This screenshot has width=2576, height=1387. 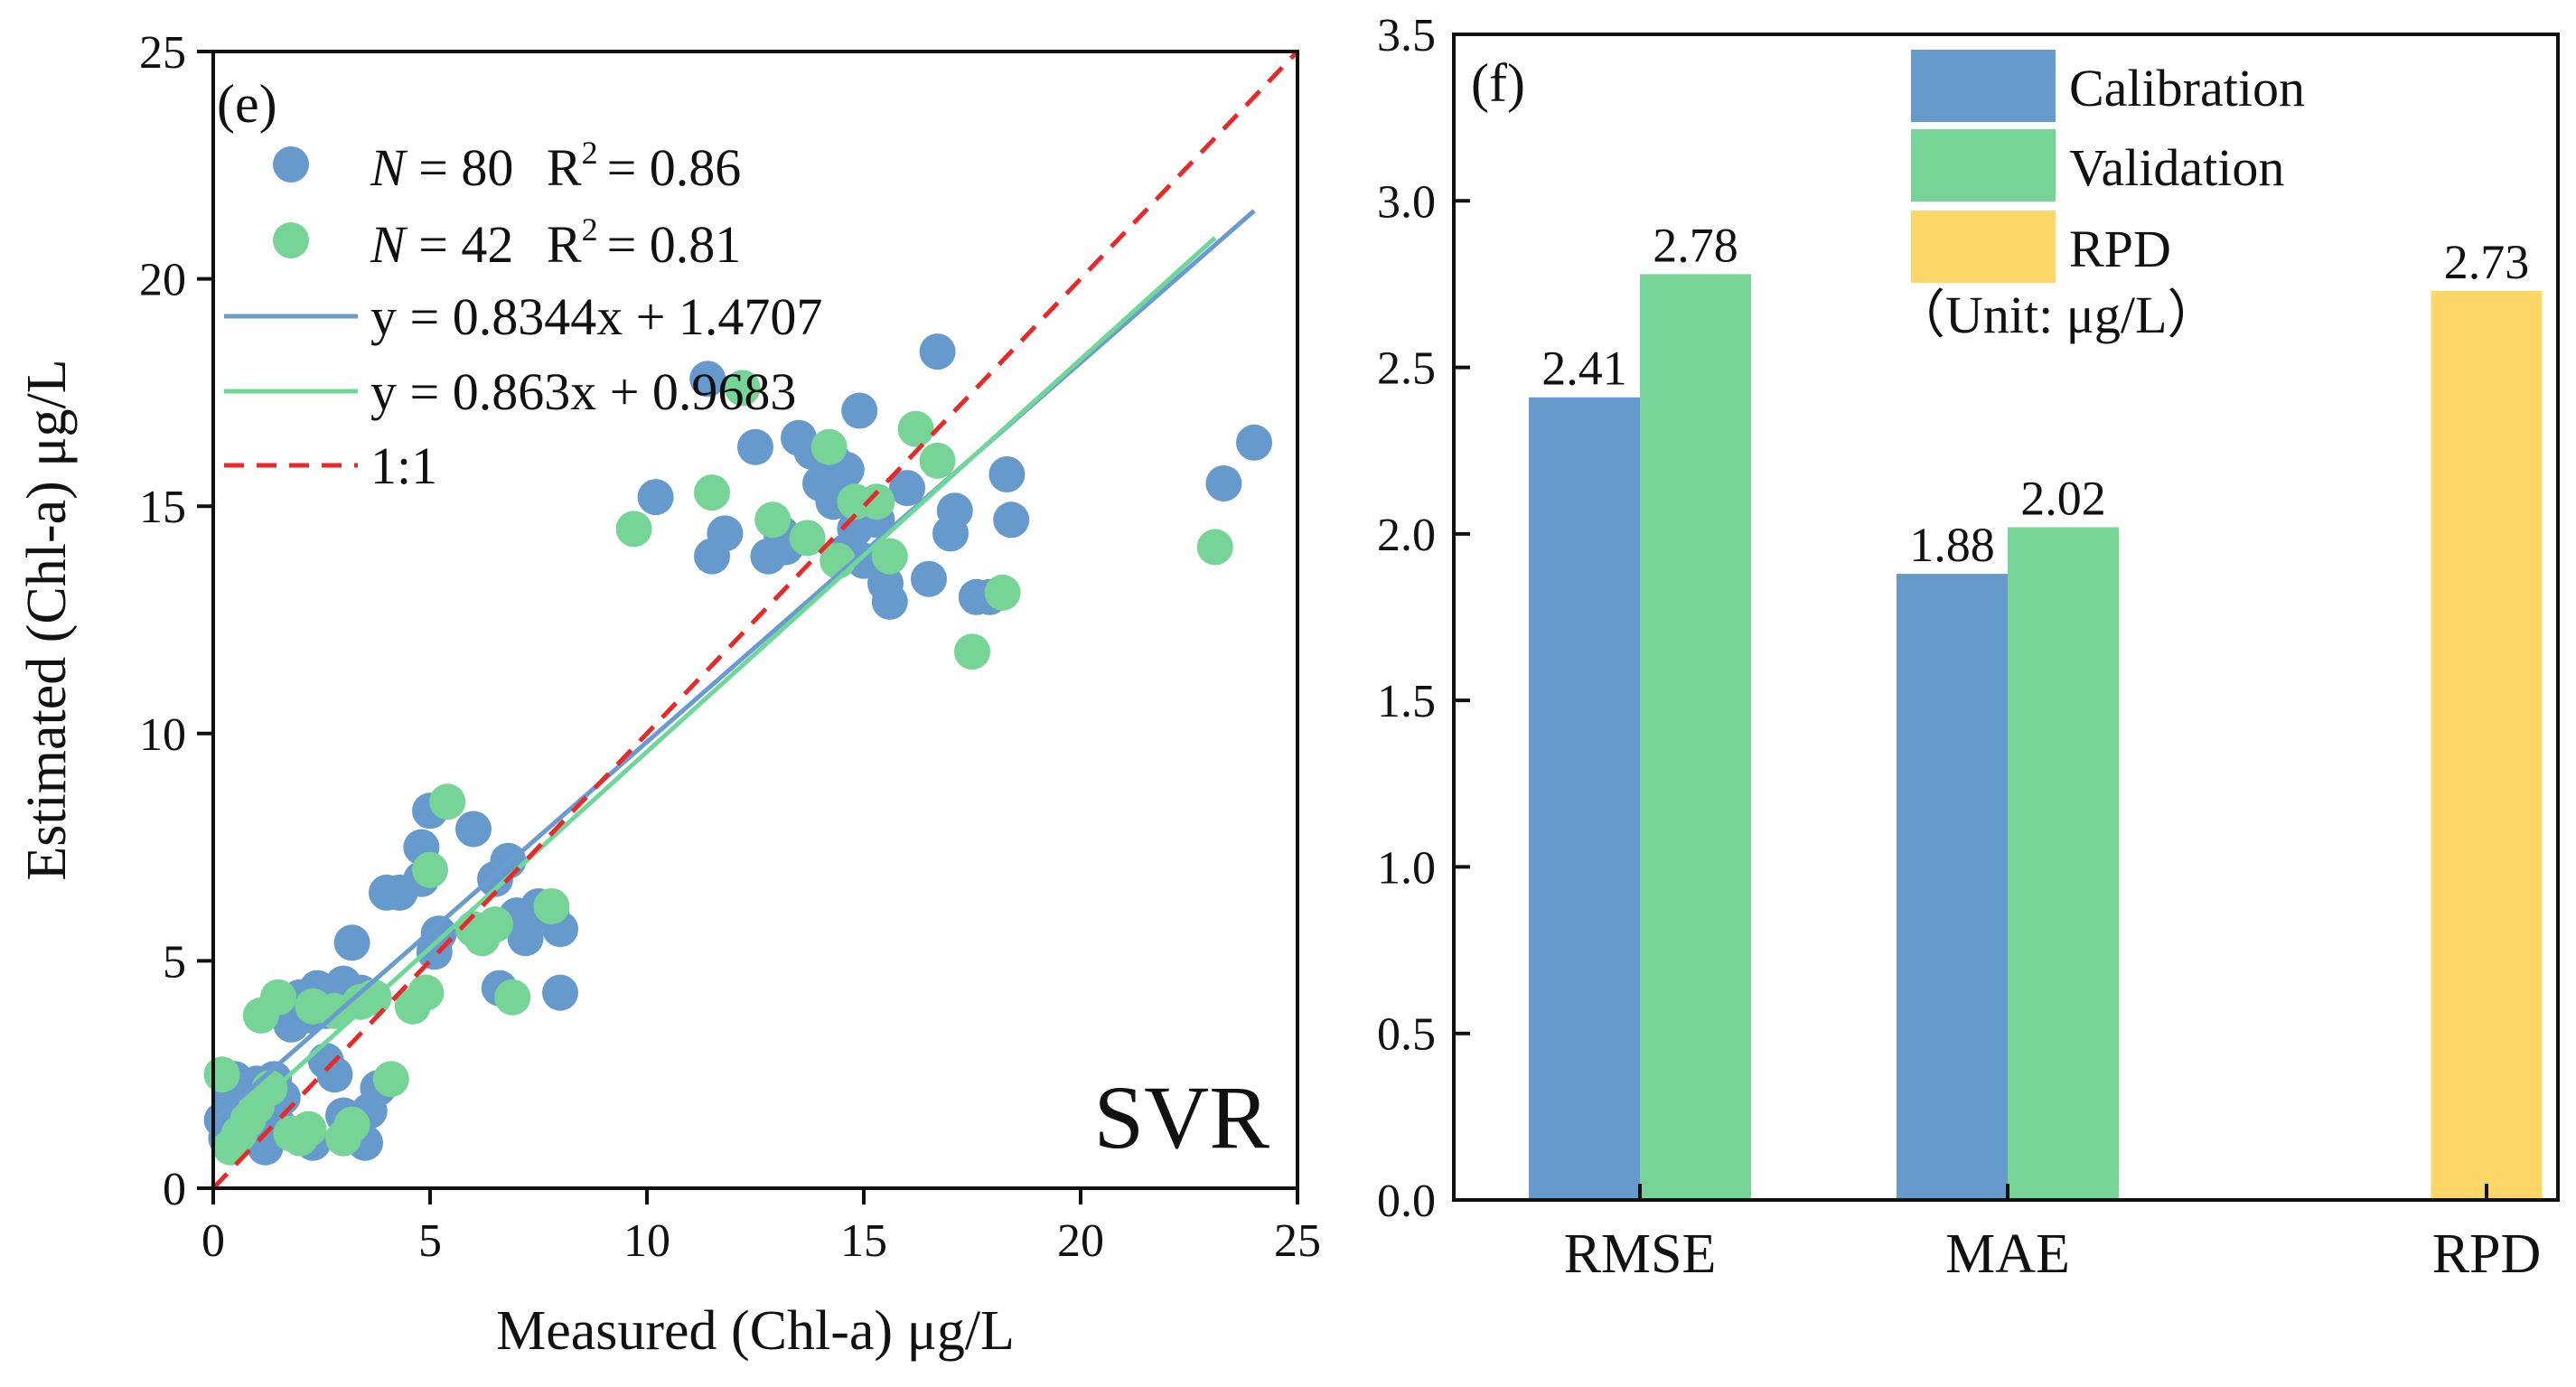 What do you see at coordinates (2056, 315) in the screenshot?
I see `legend-unit-note: （Unit: μg/L）` at bounding box center [2056, 315].